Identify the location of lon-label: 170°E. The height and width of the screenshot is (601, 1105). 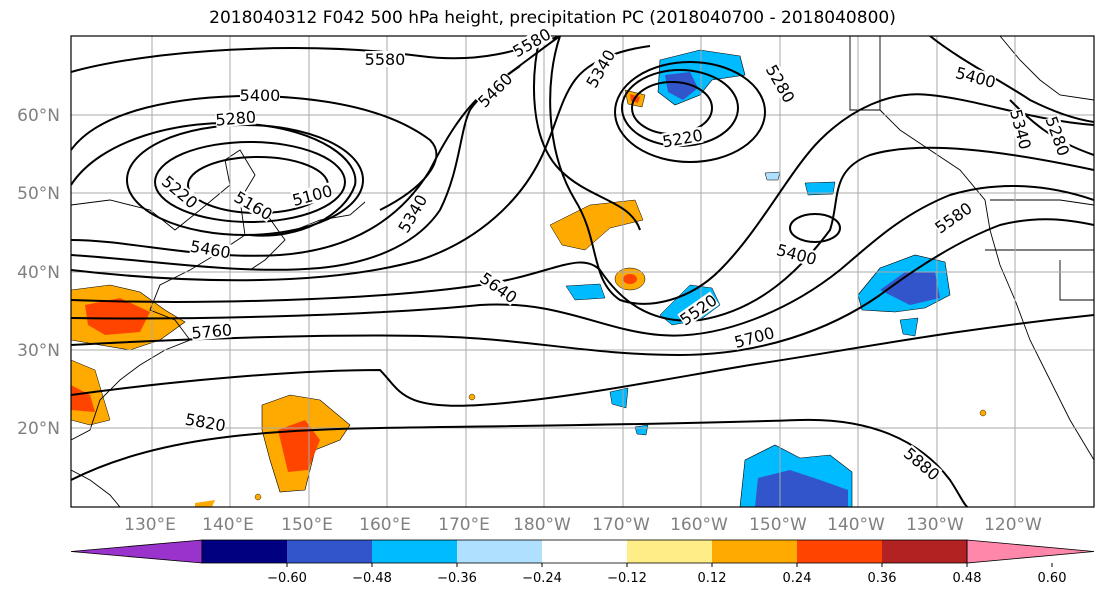
(464, 525).